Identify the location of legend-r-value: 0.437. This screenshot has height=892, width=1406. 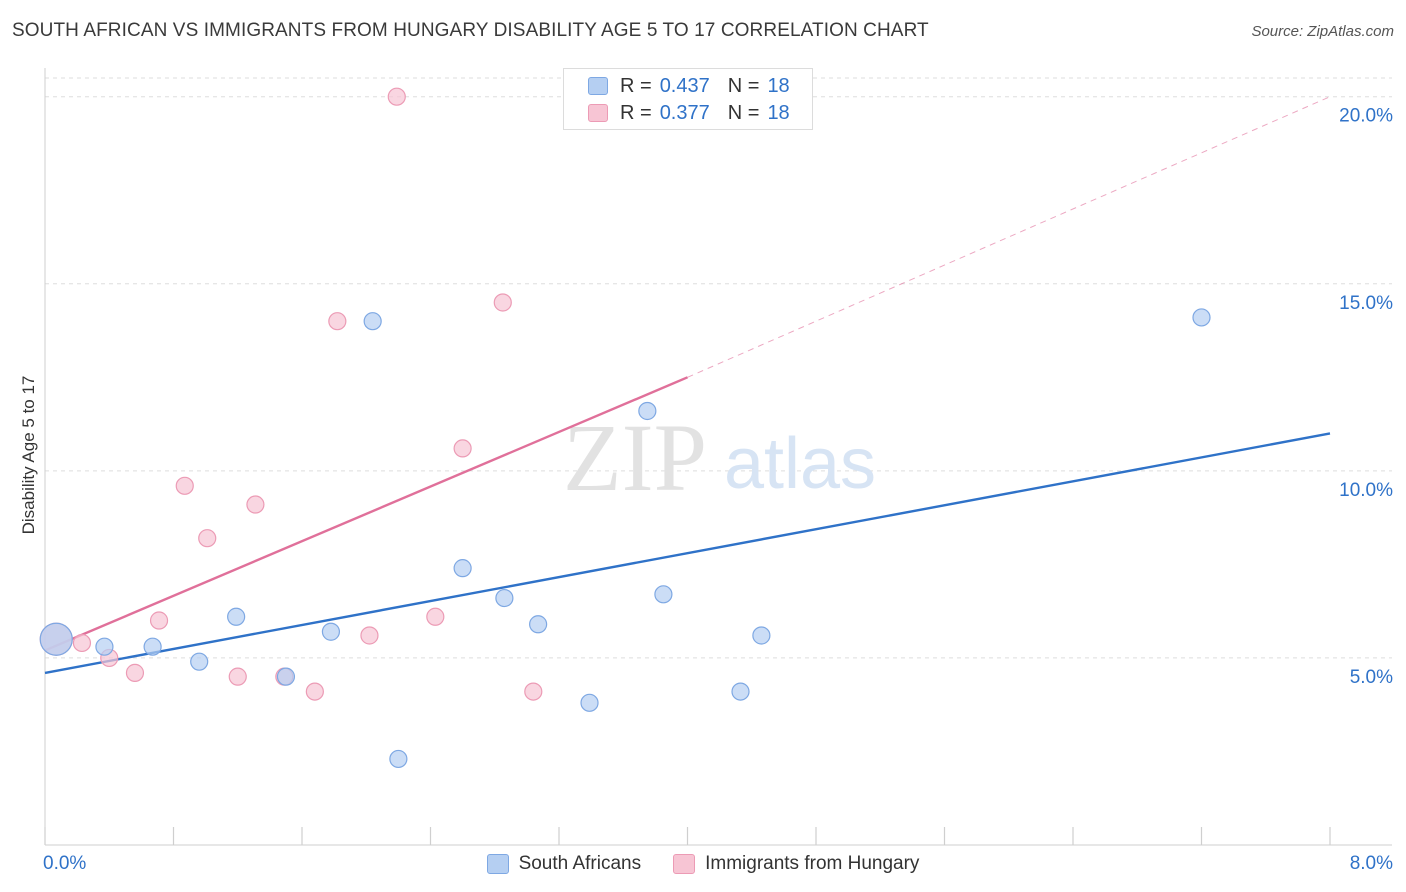
(684, 85).